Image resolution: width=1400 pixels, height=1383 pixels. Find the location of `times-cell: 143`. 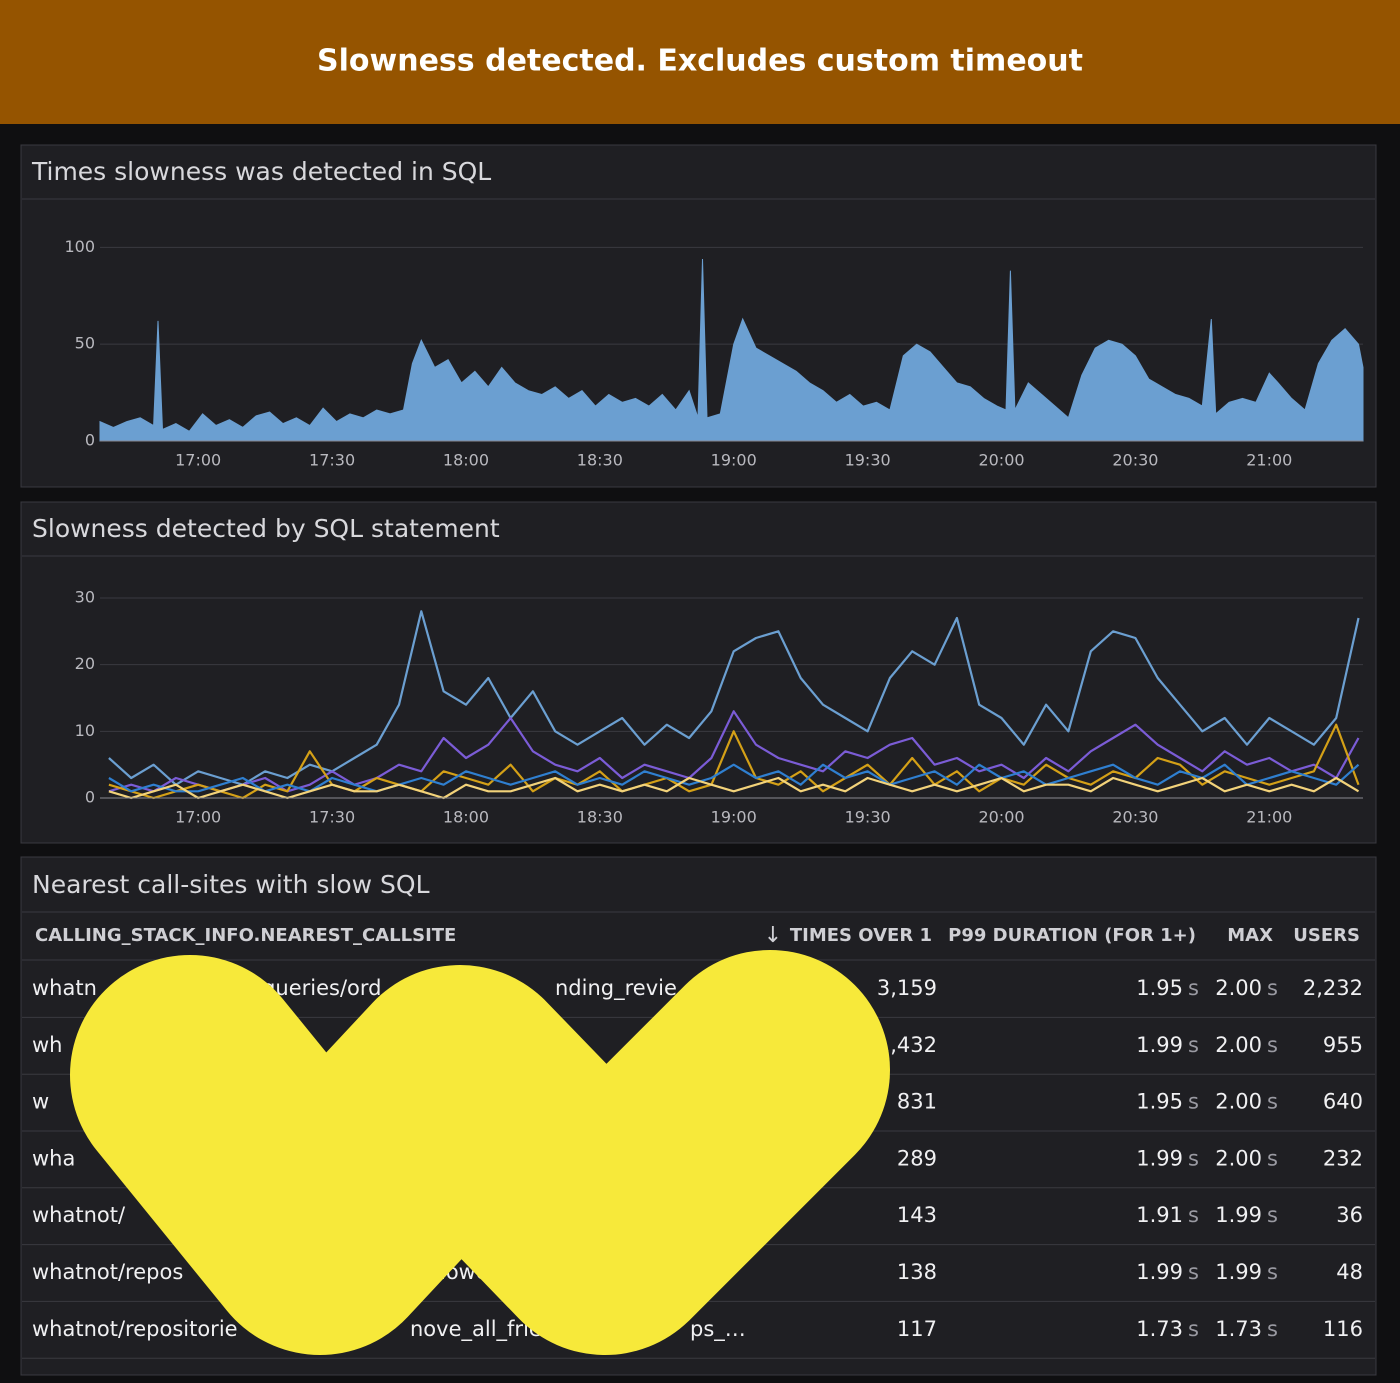

times-cell: 143 is located at coordinates (917, 1215).